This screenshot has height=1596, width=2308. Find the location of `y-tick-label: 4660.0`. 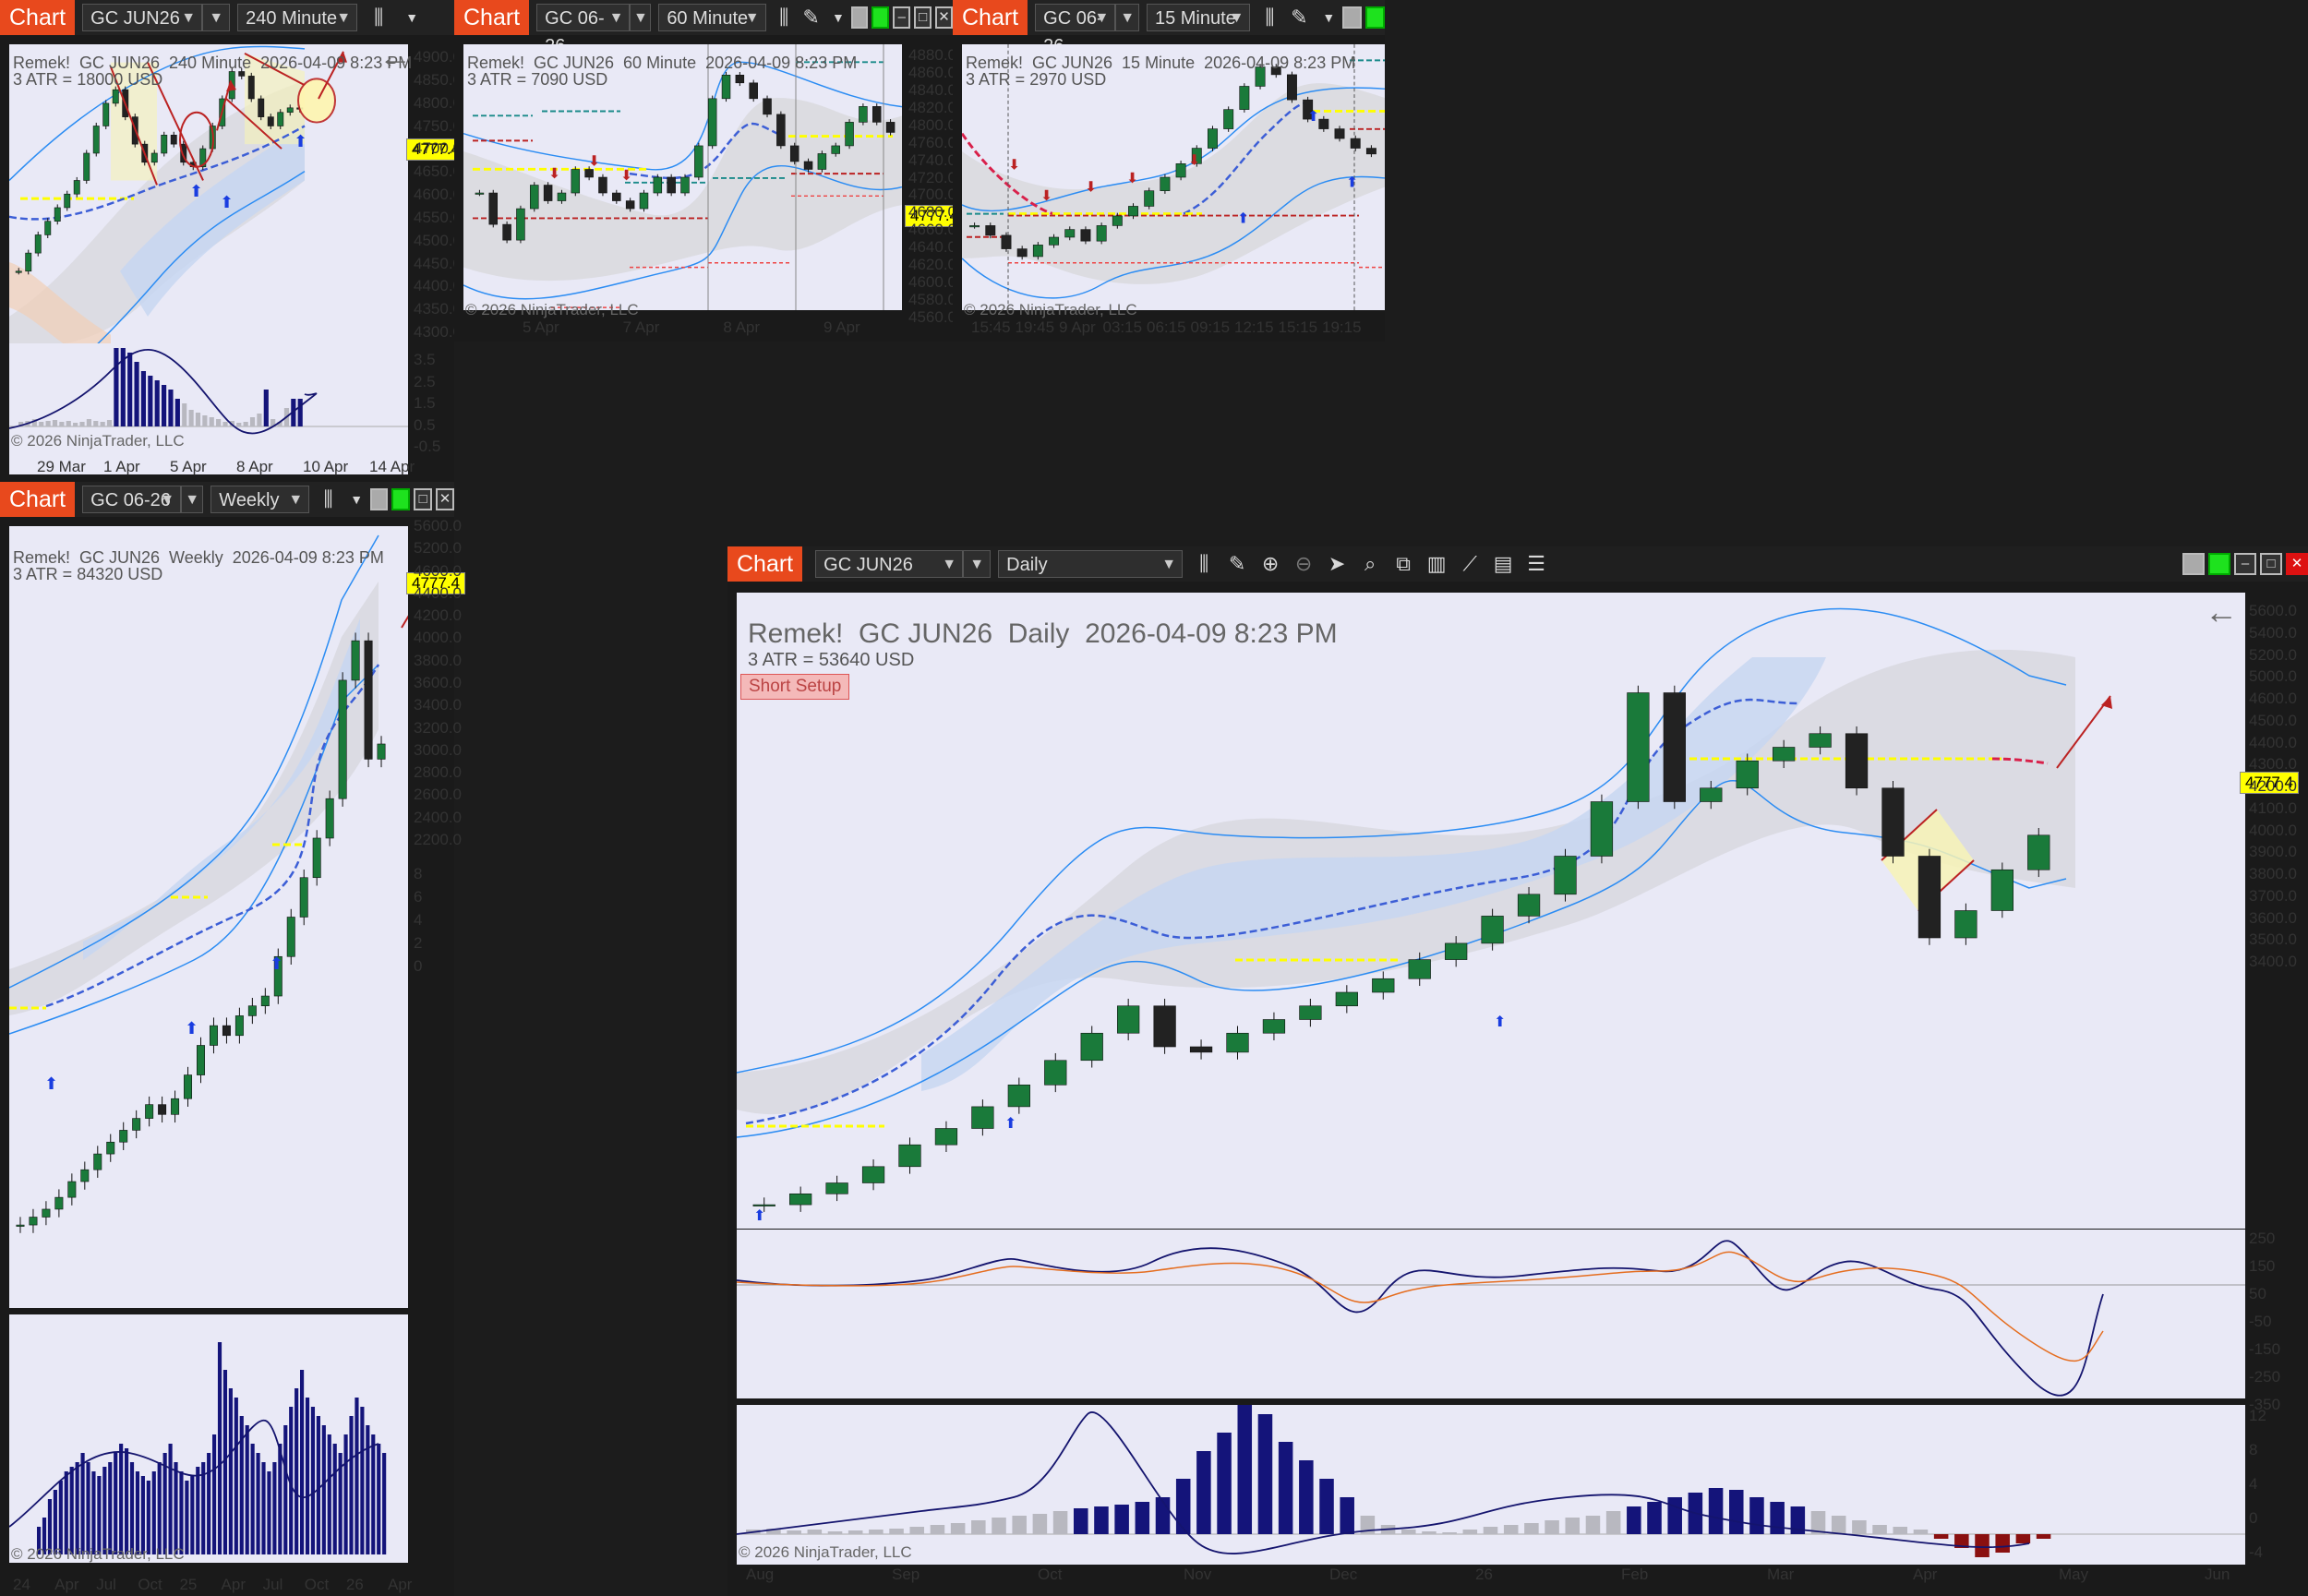

y-tick-label: 4660.0 is located at coordinates (932, 230).